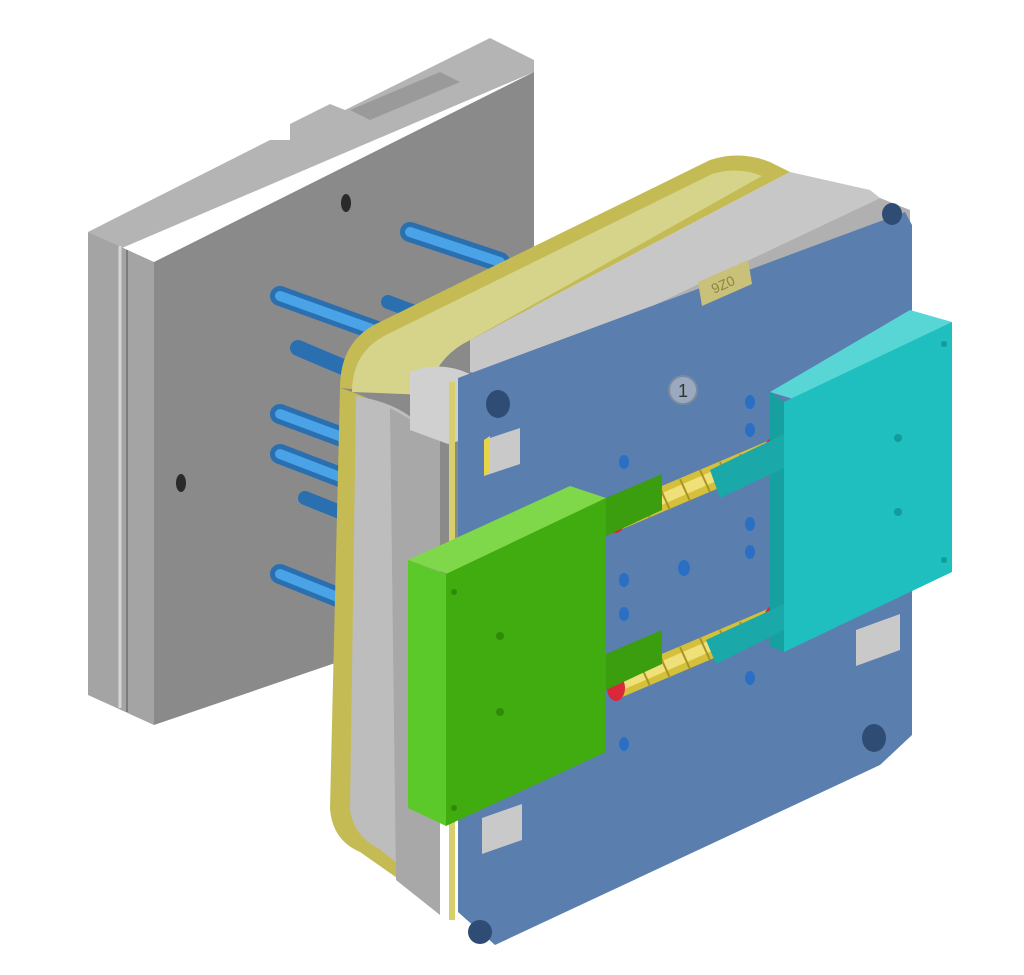  Describe the element at coordinates (675, 275) in the screenshot. I see `frame-steel-top` at that location.